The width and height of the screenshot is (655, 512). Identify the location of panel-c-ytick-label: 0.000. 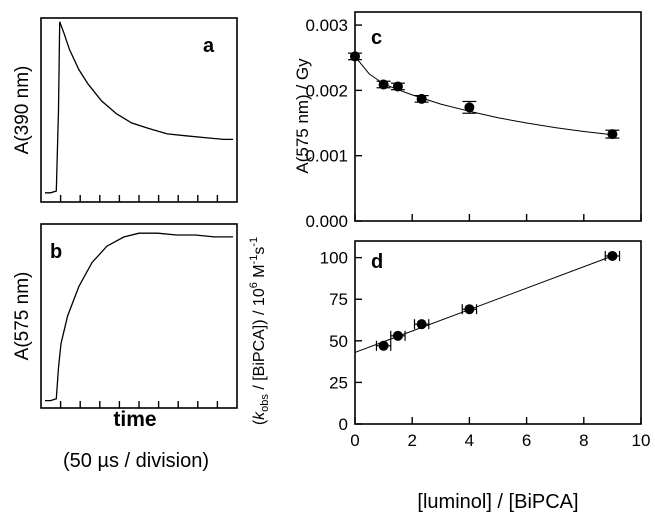
(326, 221).